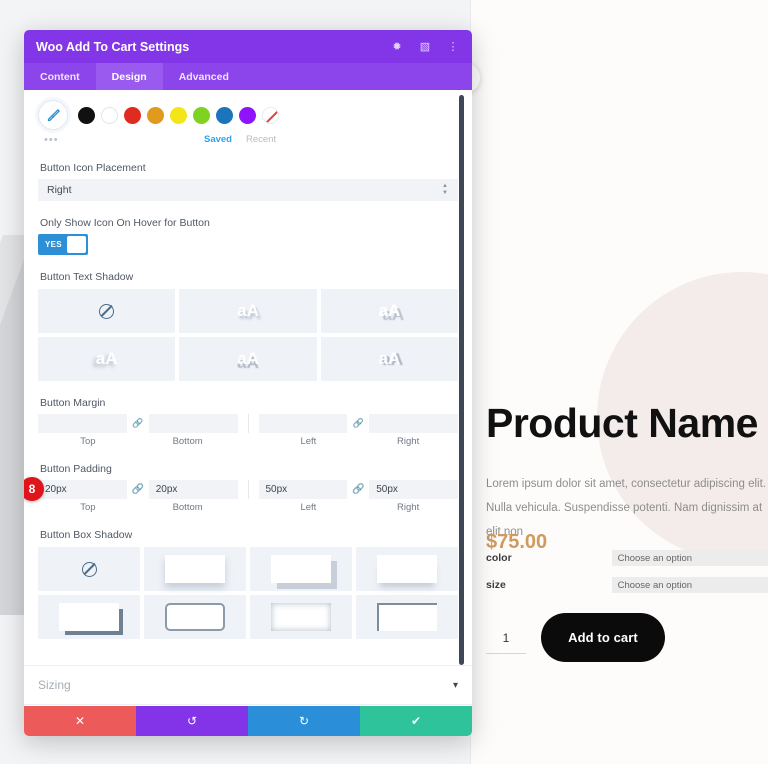 The height and width of the screenshot is (764, 768). I want to click on padding-divider, so click(248, 489).